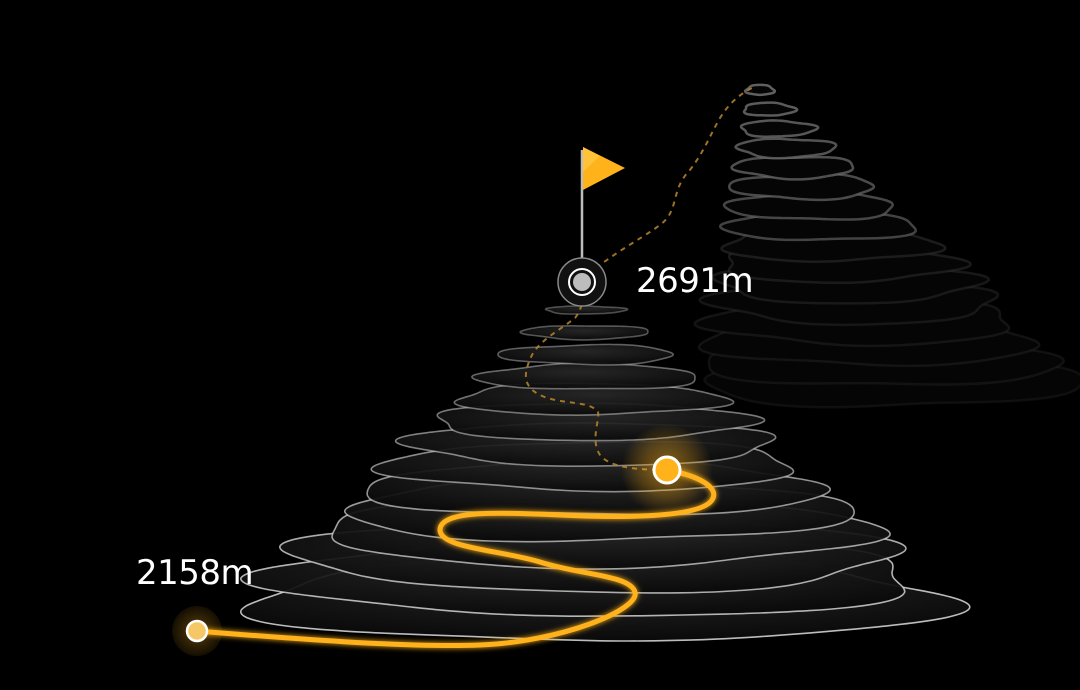  What do you see at coordinates (582, 282) in the screenshot?
I see `summit-marker` at bounding box center [582, 282].